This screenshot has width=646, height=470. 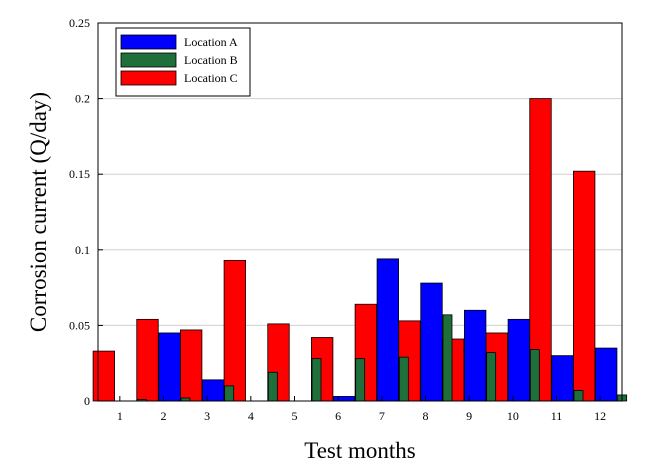 What do you see at coordinates (382, 416) in the screenshot?
I see `x-tick-label: 7` at bounding box center [382, 416].